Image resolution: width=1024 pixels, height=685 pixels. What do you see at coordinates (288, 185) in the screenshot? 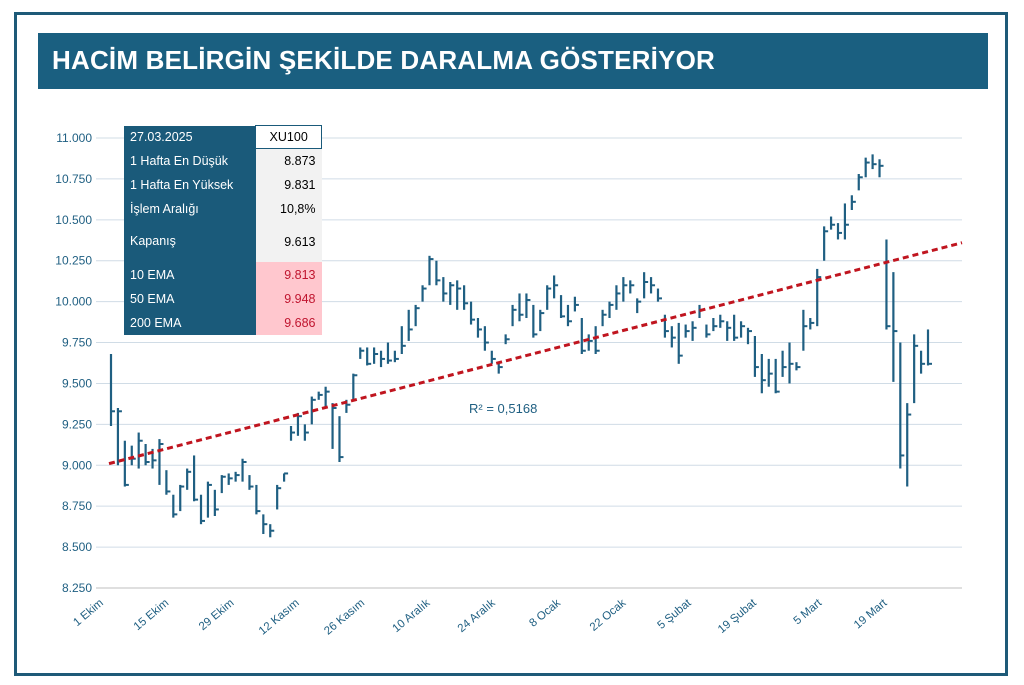
I see `summary-value: 9.831` at bounding box center [288, 185].